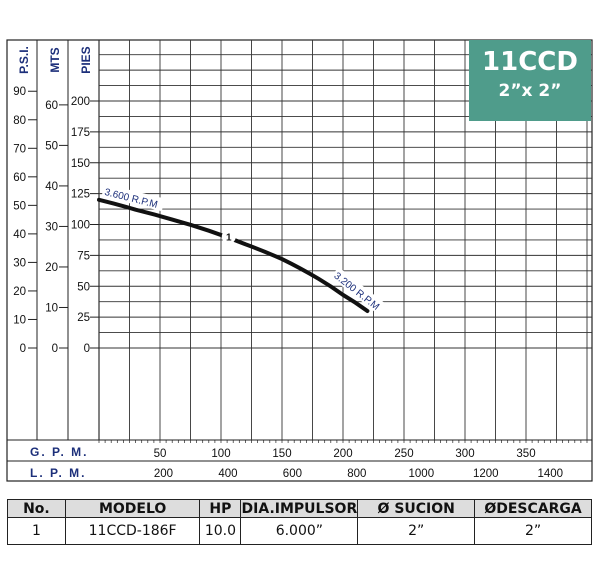 The image size is (600, 581). What do you see at coordinates (416, 531) in the screenshot?
I see `cell-sucion: 2”` at bounding box center [416, 531].